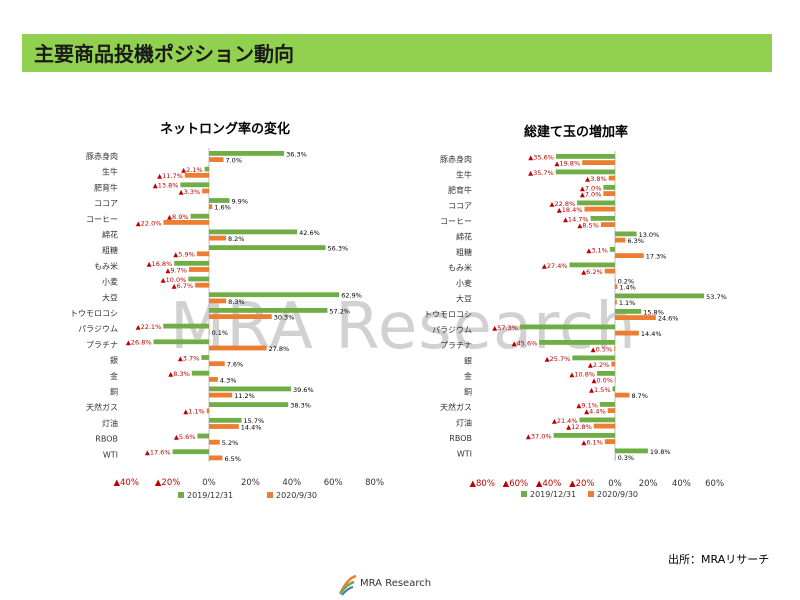 The height and width of the screenshot is (600, 800). I want to click on data-label: 42.6%, so click(309, 233).